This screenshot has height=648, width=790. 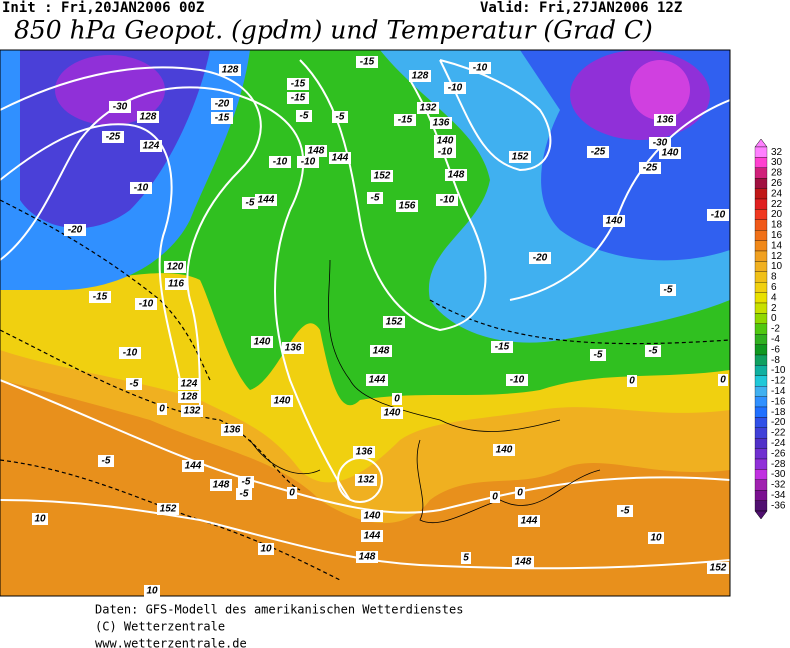 What do you see at coordinates (160, 627) in the screenshot?
I see `footer-line: (C) Wetterzentrale` at bounding box center [160, 627].